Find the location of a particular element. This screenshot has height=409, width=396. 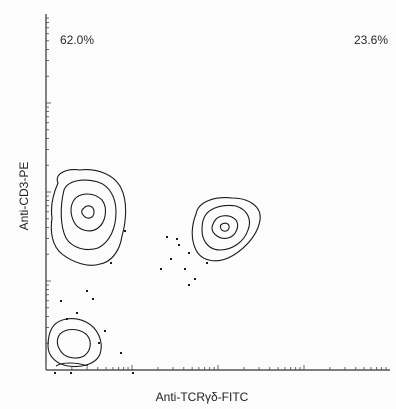

quadrant-upper-left-percent: 62.0% is located at coordinates (77, 40).